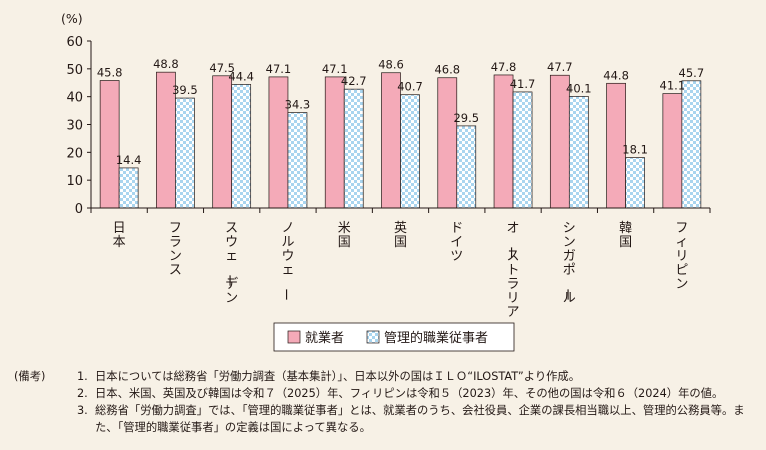 This screenshot has height=450, width=766. What do you see at coordinates (616, 75) in the screenshot?
I see `data-label-employed: 44.8` at bounding box center [616, 75].